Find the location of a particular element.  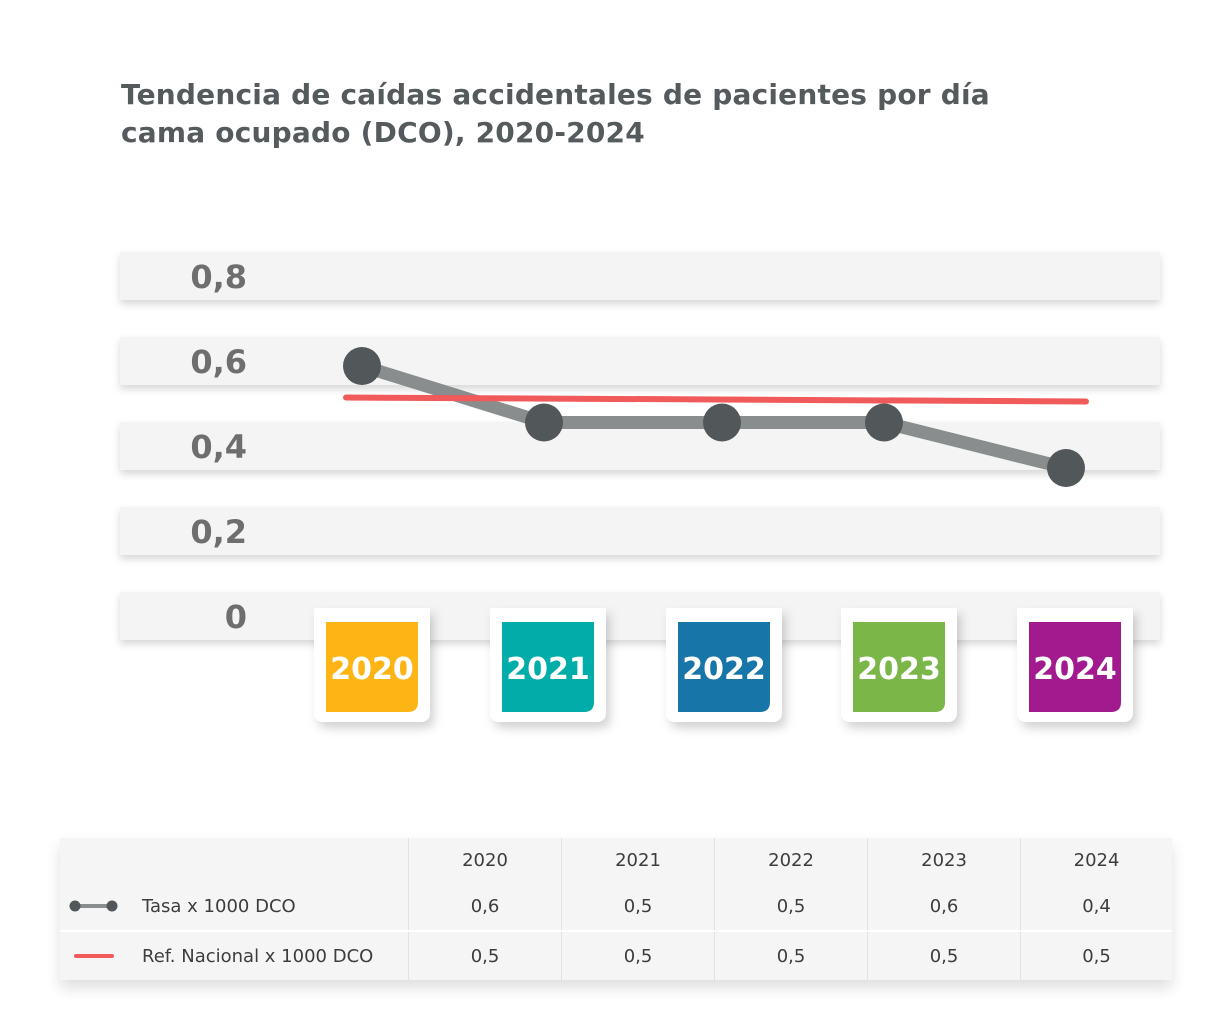

table-cell: 0,4 is located at coordinates (1096, 906).